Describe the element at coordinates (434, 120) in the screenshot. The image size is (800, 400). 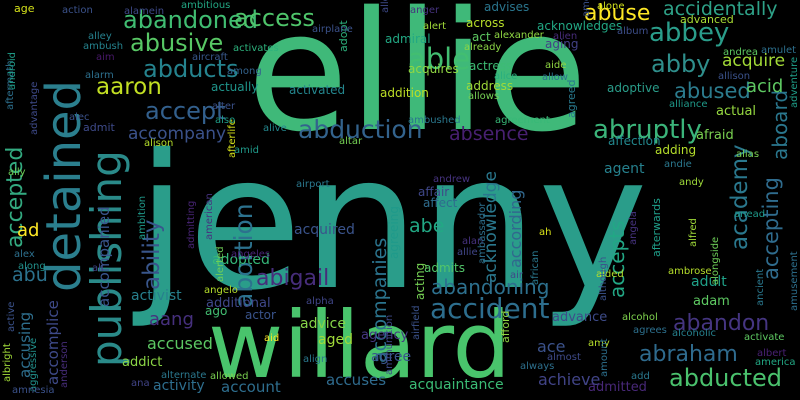
I see `word: ambushed` at that location.